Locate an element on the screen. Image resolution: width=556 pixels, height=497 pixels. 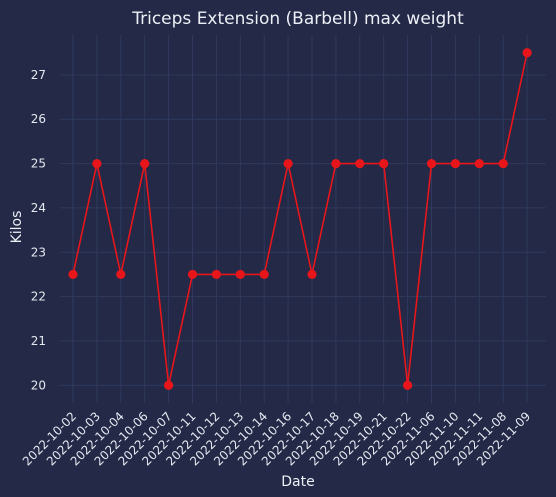
y-tick-label: 24 is located at coordinates (38, 208).